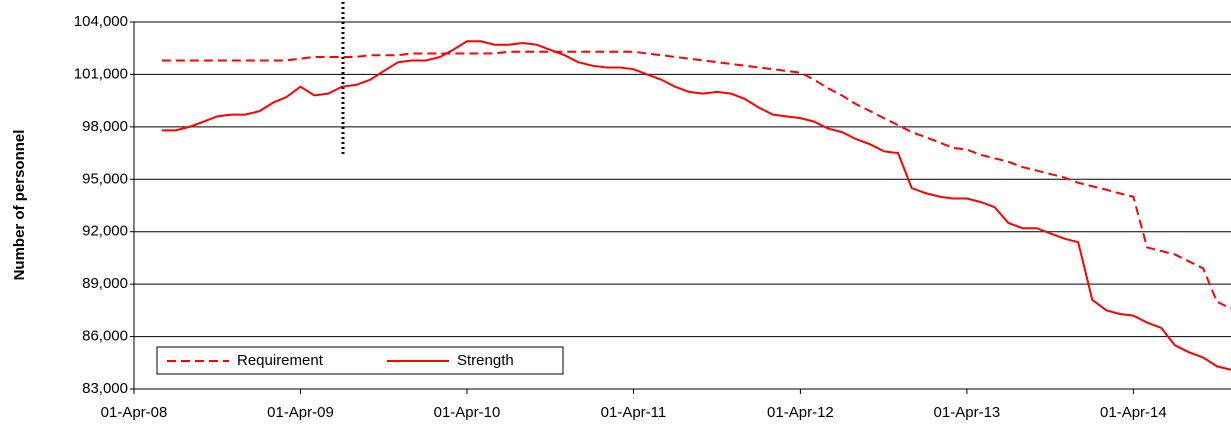  I want to click on x-tick-label: 01-Apr-12, so click(800, 412).